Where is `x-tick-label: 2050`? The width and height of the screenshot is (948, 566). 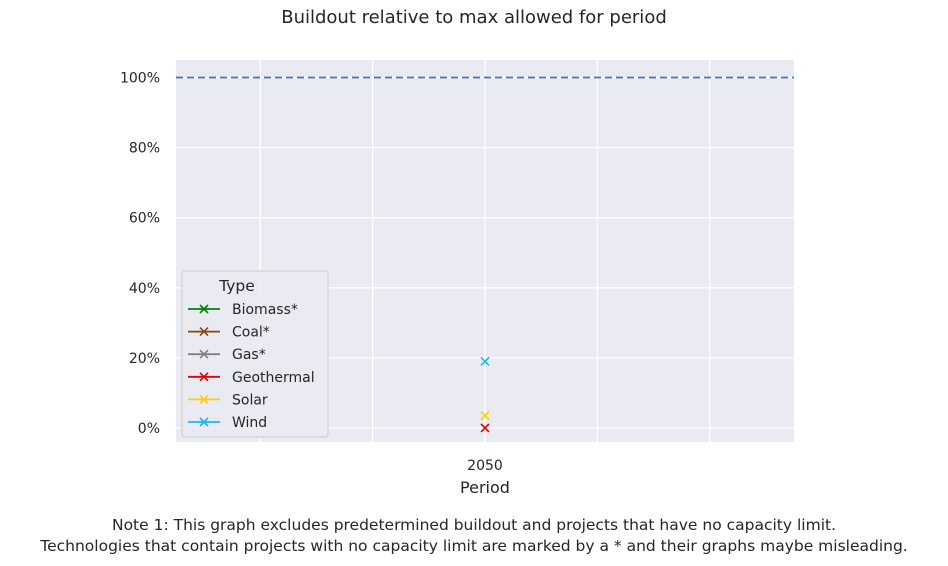 x-tick-label: 2050 is located at coordinates (485, 466).